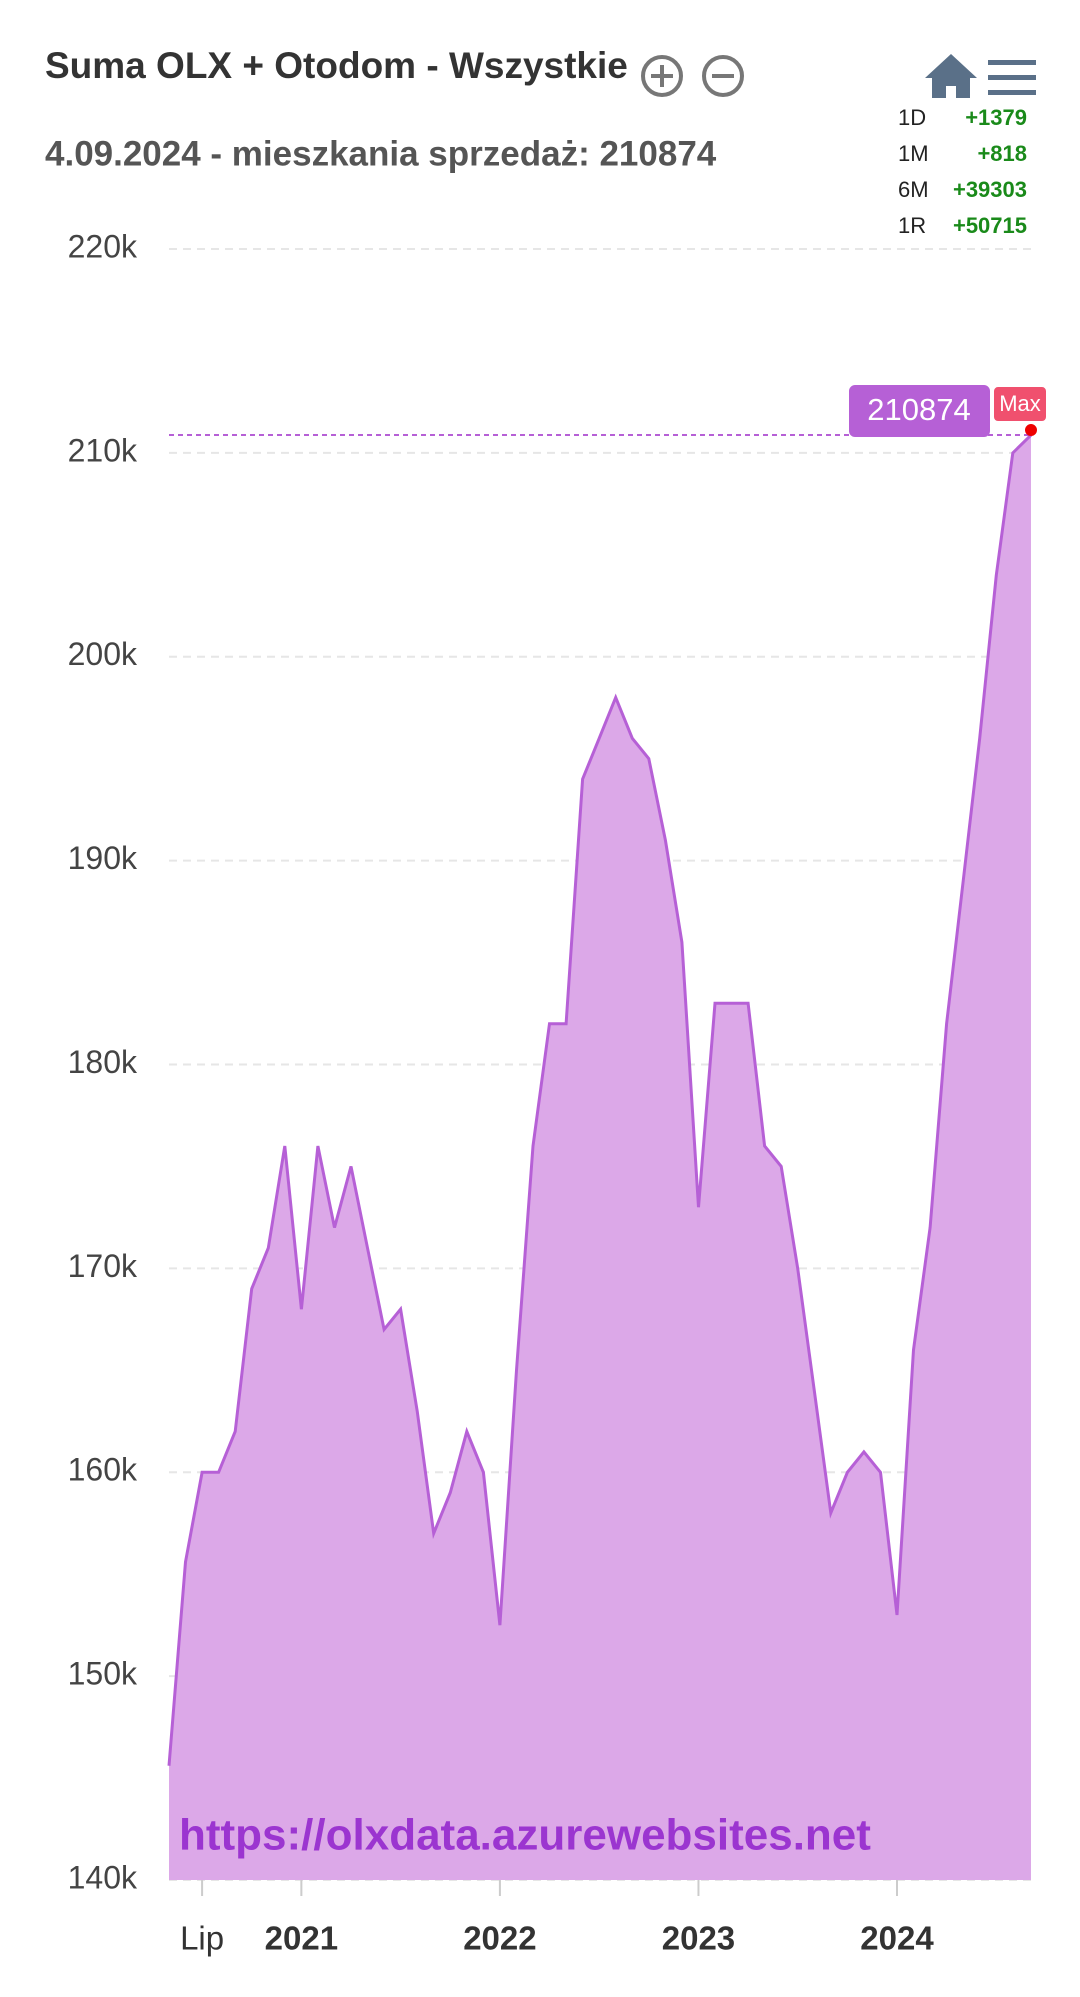 This screenshot has width=1080, height=1997. What do you see at coordinates (662, 76) in the screenshot?
I see `zoom-in` at bounding box center [662, 76].